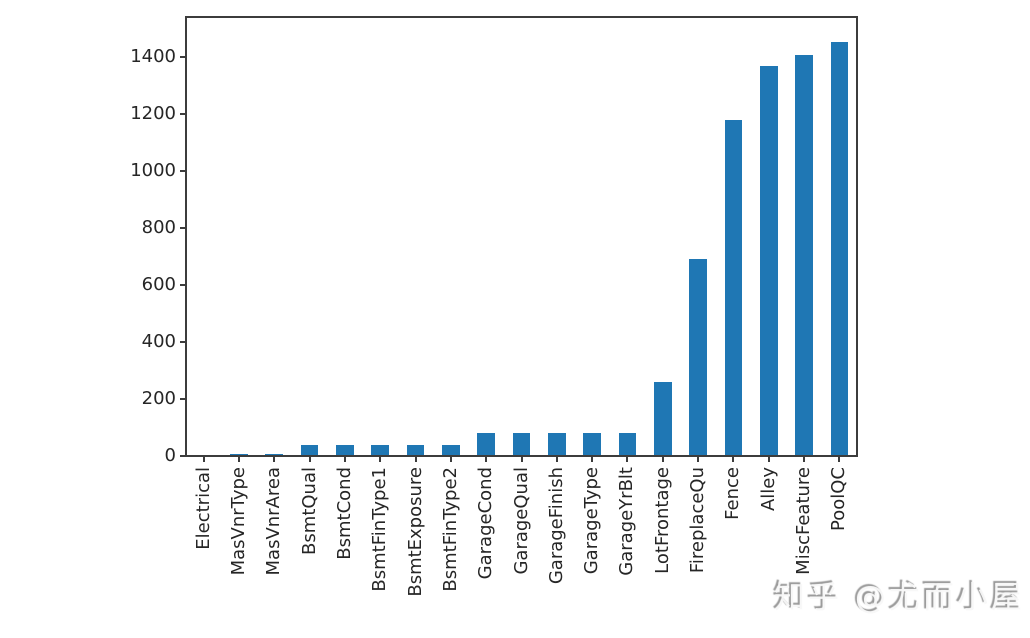  I want to click on bar-bsmtfintype2, so click(451, 450).